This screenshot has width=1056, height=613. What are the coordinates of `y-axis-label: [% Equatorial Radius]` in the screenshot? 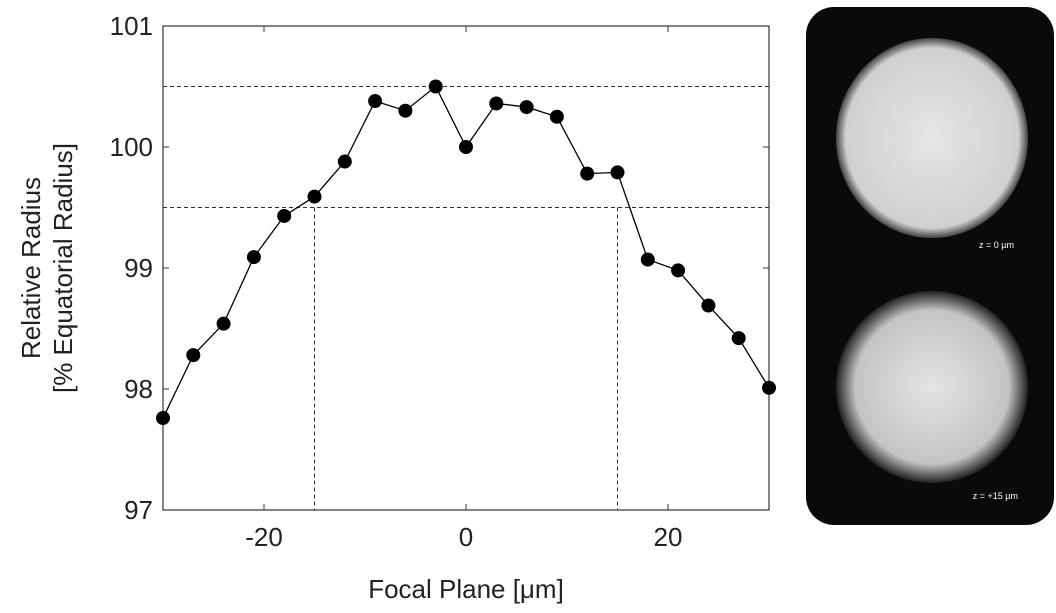 It's located at (63, 268).